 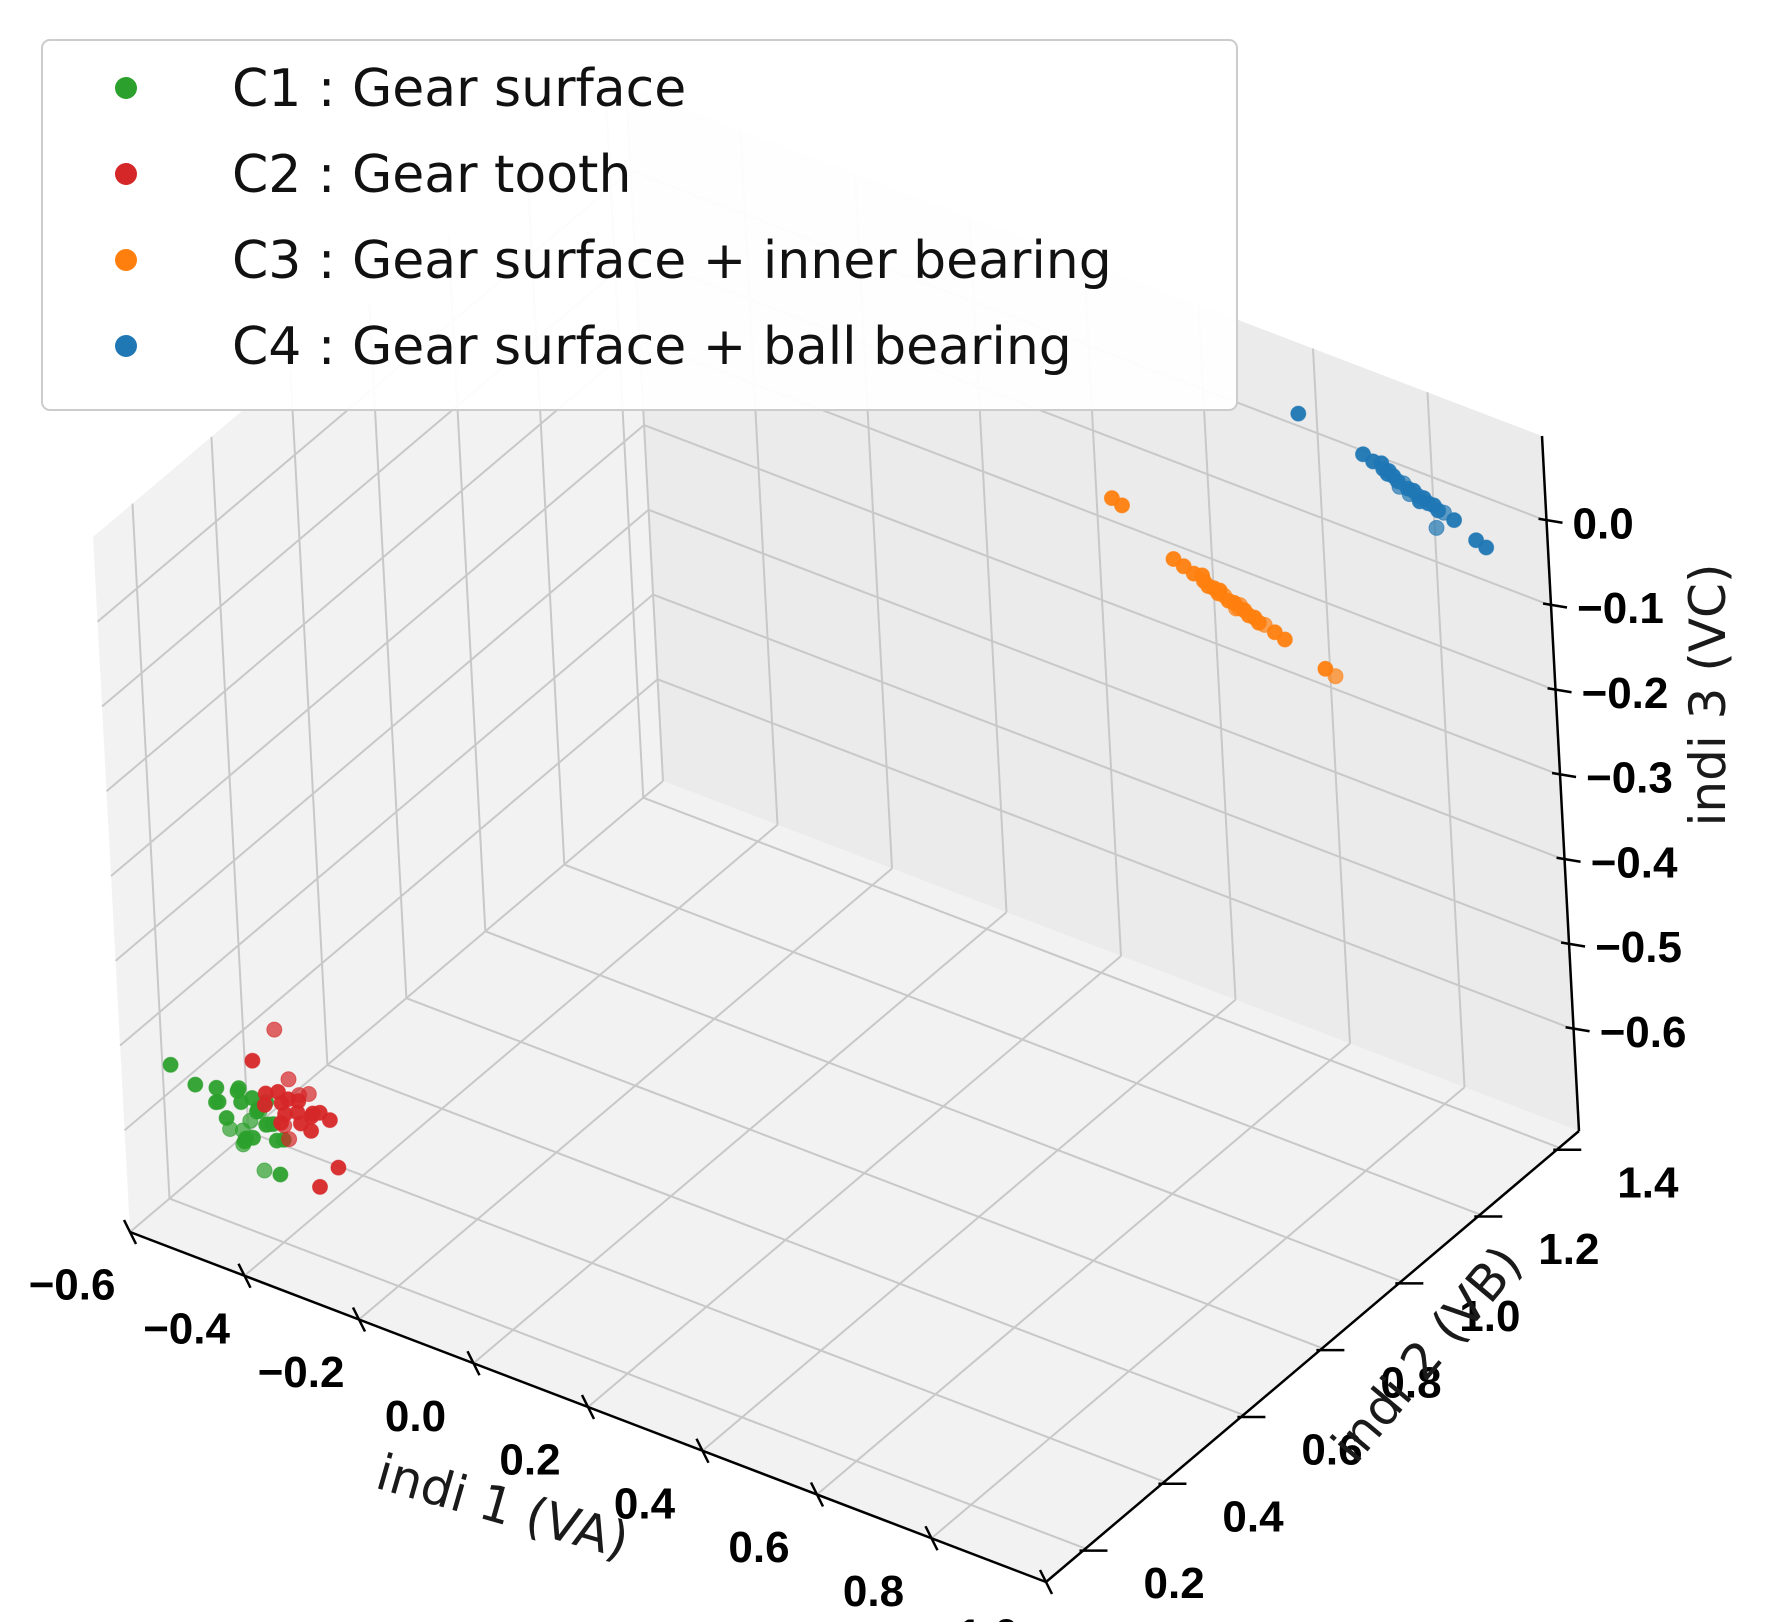 What do you see at coordinates (186, 1328) in the screenshot?
I see `x-tick-label: −0.4` at bounding box center [186, 1328].